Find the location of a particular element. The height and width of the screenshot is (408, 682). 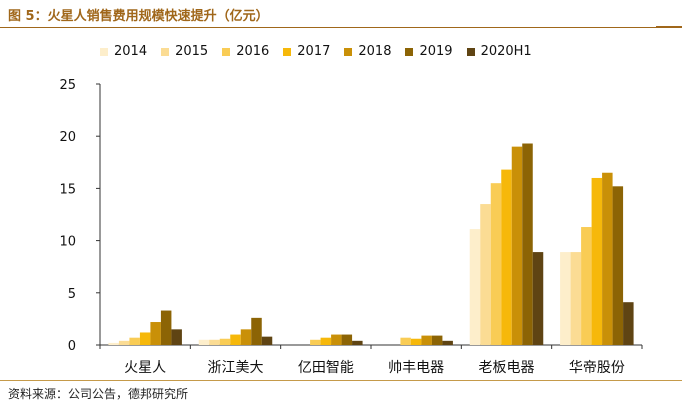

legend-item: 2018 is located at coordinates (367, 51).